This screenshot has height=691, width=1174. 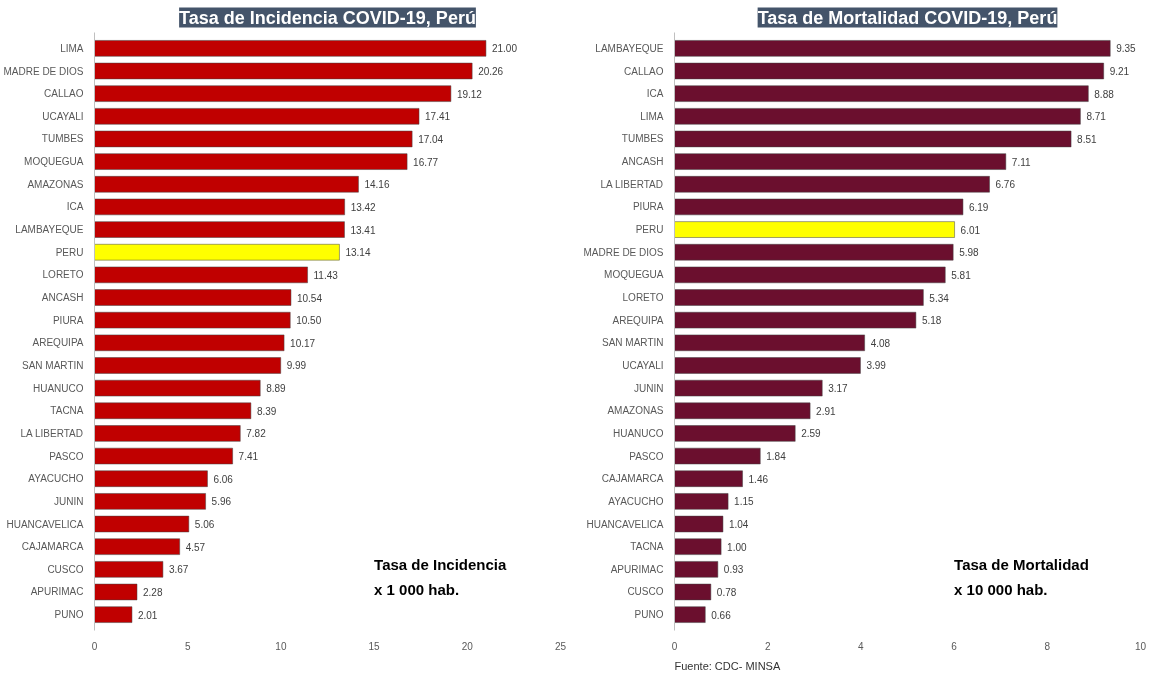 I want to click on y-tick-label: UCAYALI, so click(x=63, y=116).